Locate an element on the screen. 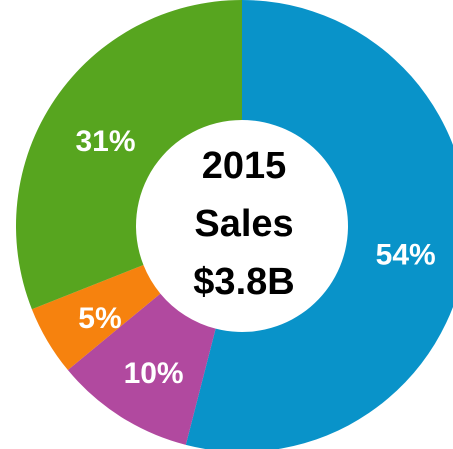 This screenshot has width=453, height=449. center-label: 2015 is located at coordinates (244, 166).